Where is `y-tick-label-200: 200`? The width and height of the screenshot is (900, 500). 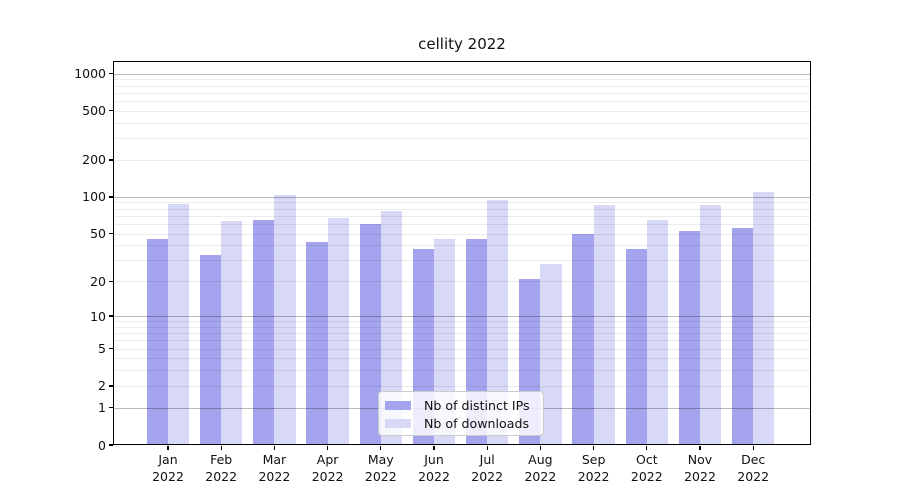
y-tick-label-200: 200 is located at coordinates (94, 160).